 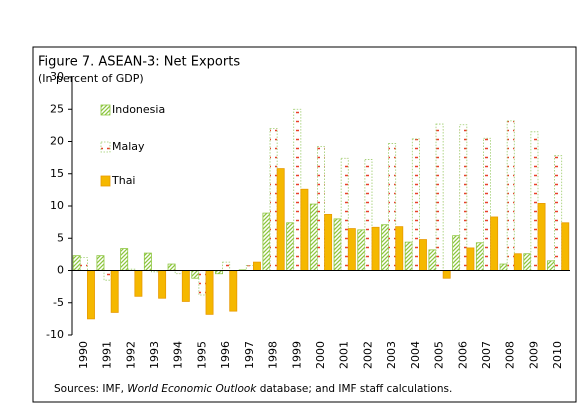 What do you see at coordinates (510, 355) in the screenshot?
I see `x-tick-label: 2008` at bounding box center [510, 355].